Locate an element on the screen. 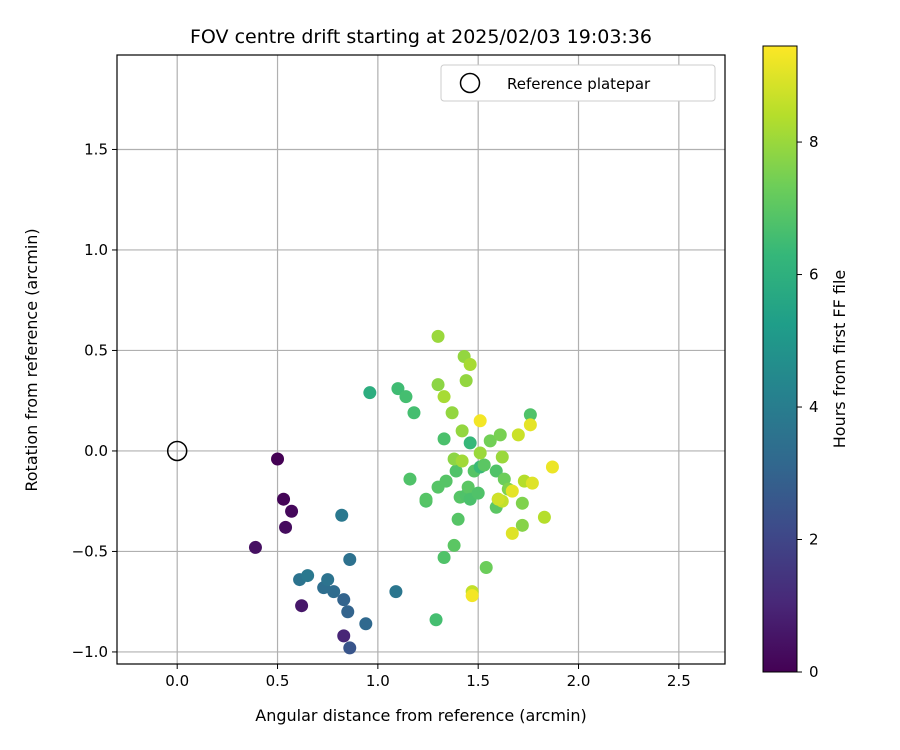 The width and height of the screenshot is (900, 750). legend-label: Reference platepar is located at coordinates (579, 84).